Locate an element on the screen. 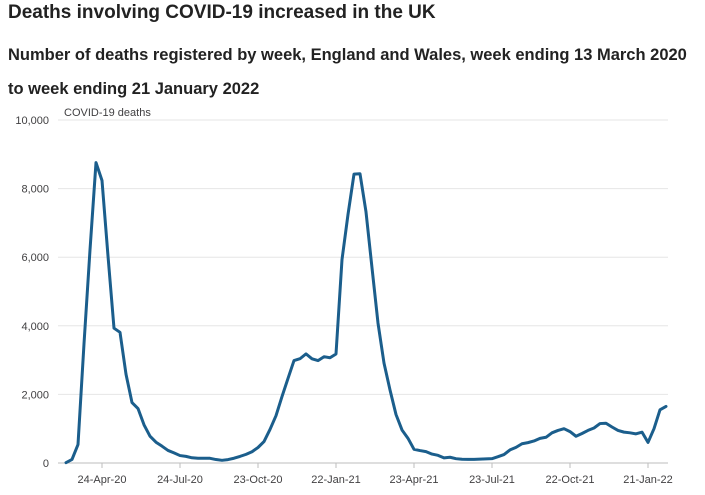 The width and height of the screenshot is (705, 495). x-tick-label: 22-Oct-21 is located at coordinates (570, 480).